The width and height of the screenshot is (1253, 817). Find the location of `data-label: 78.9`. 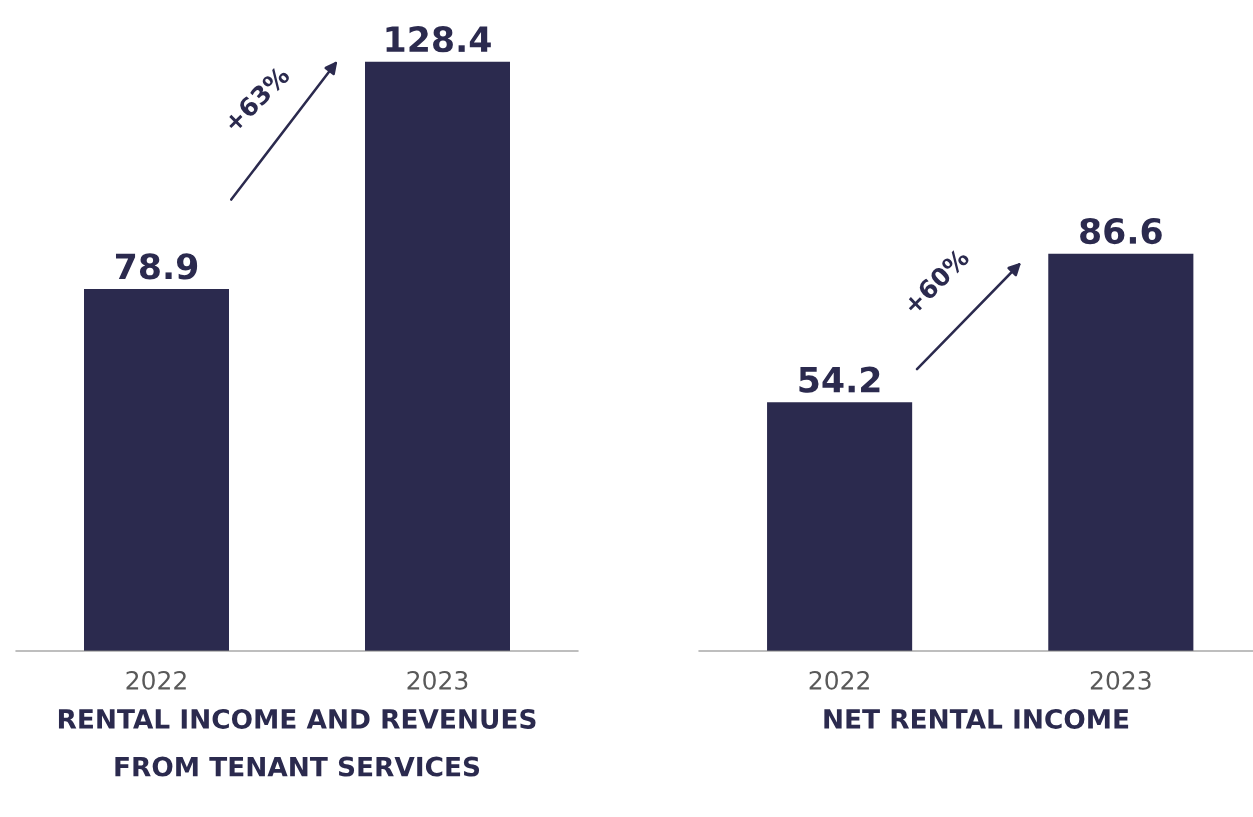

data-label: 78.9 is located at coordinates (156, 266).